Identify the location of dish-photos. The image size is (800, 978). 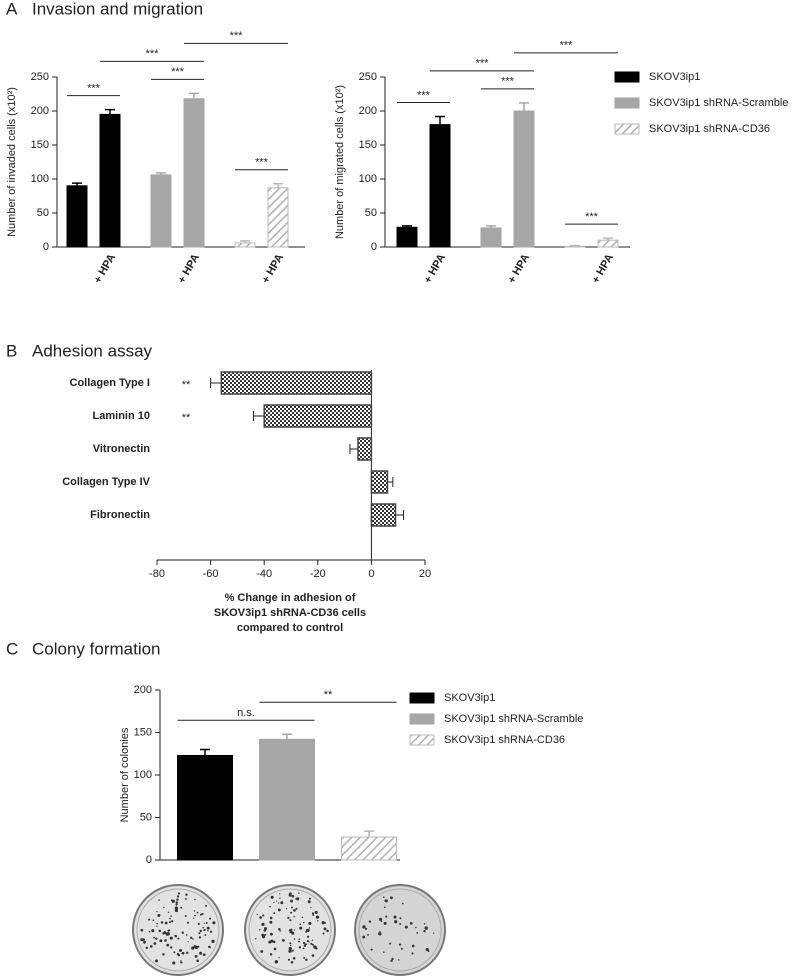
(289, 930).